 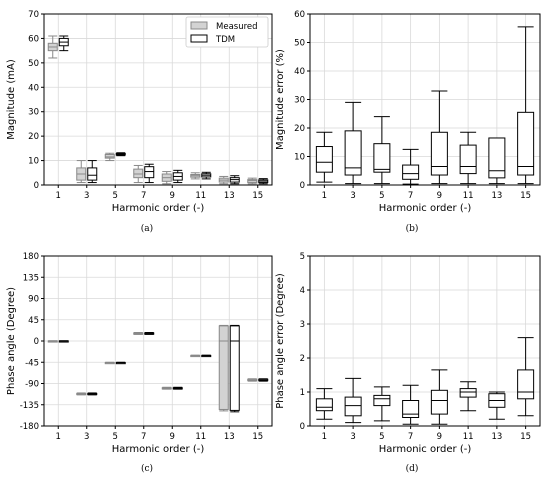 What do you see at coordinates (32, 363) in the screenshot?
I see `y-tick-label: -45` at bounding box center [32, 363].